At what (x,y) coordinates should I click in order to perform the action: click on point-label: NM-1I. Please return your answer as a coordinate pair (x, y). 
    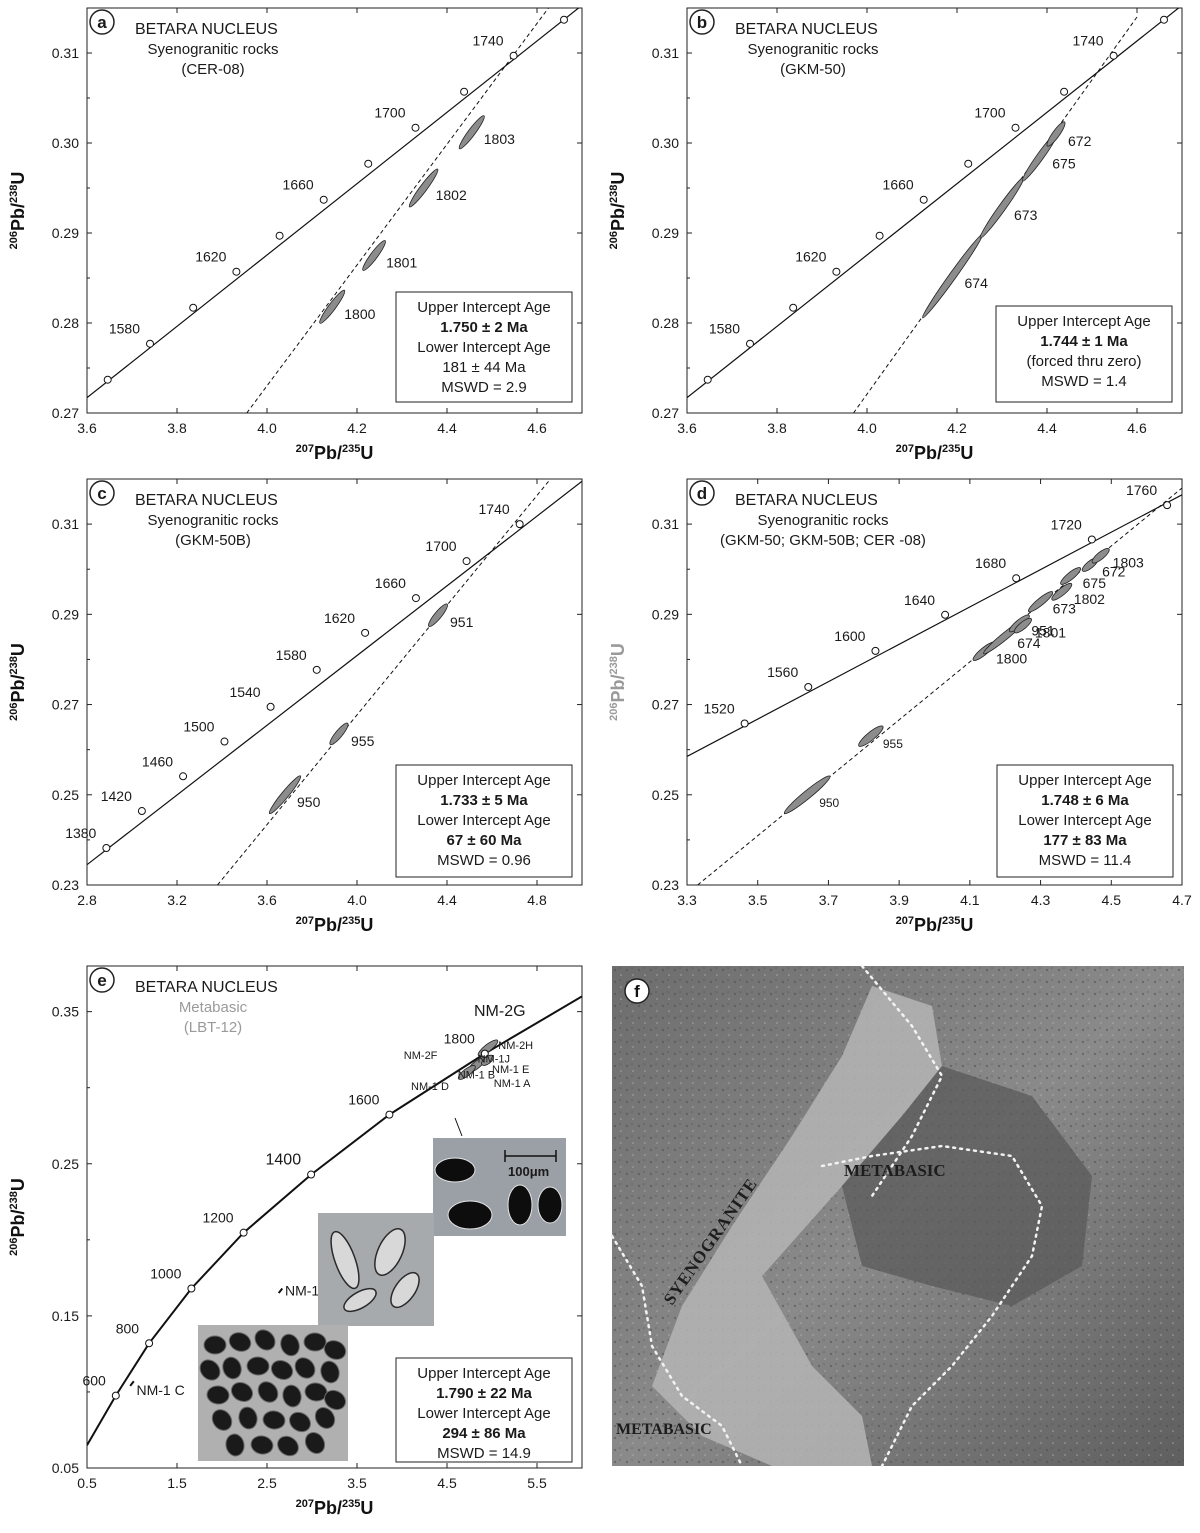
    Looking at the image, I should click on (304, 1290).